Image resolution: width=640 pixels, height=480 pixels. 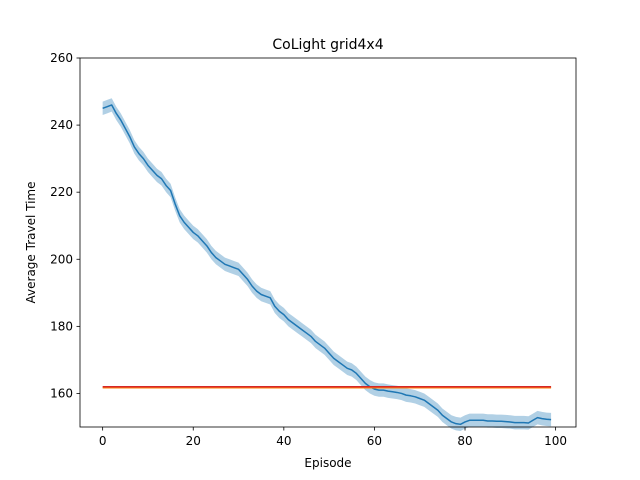 I want to click on chart-title: CoLight grid4x4, so click(x=327, y=45).